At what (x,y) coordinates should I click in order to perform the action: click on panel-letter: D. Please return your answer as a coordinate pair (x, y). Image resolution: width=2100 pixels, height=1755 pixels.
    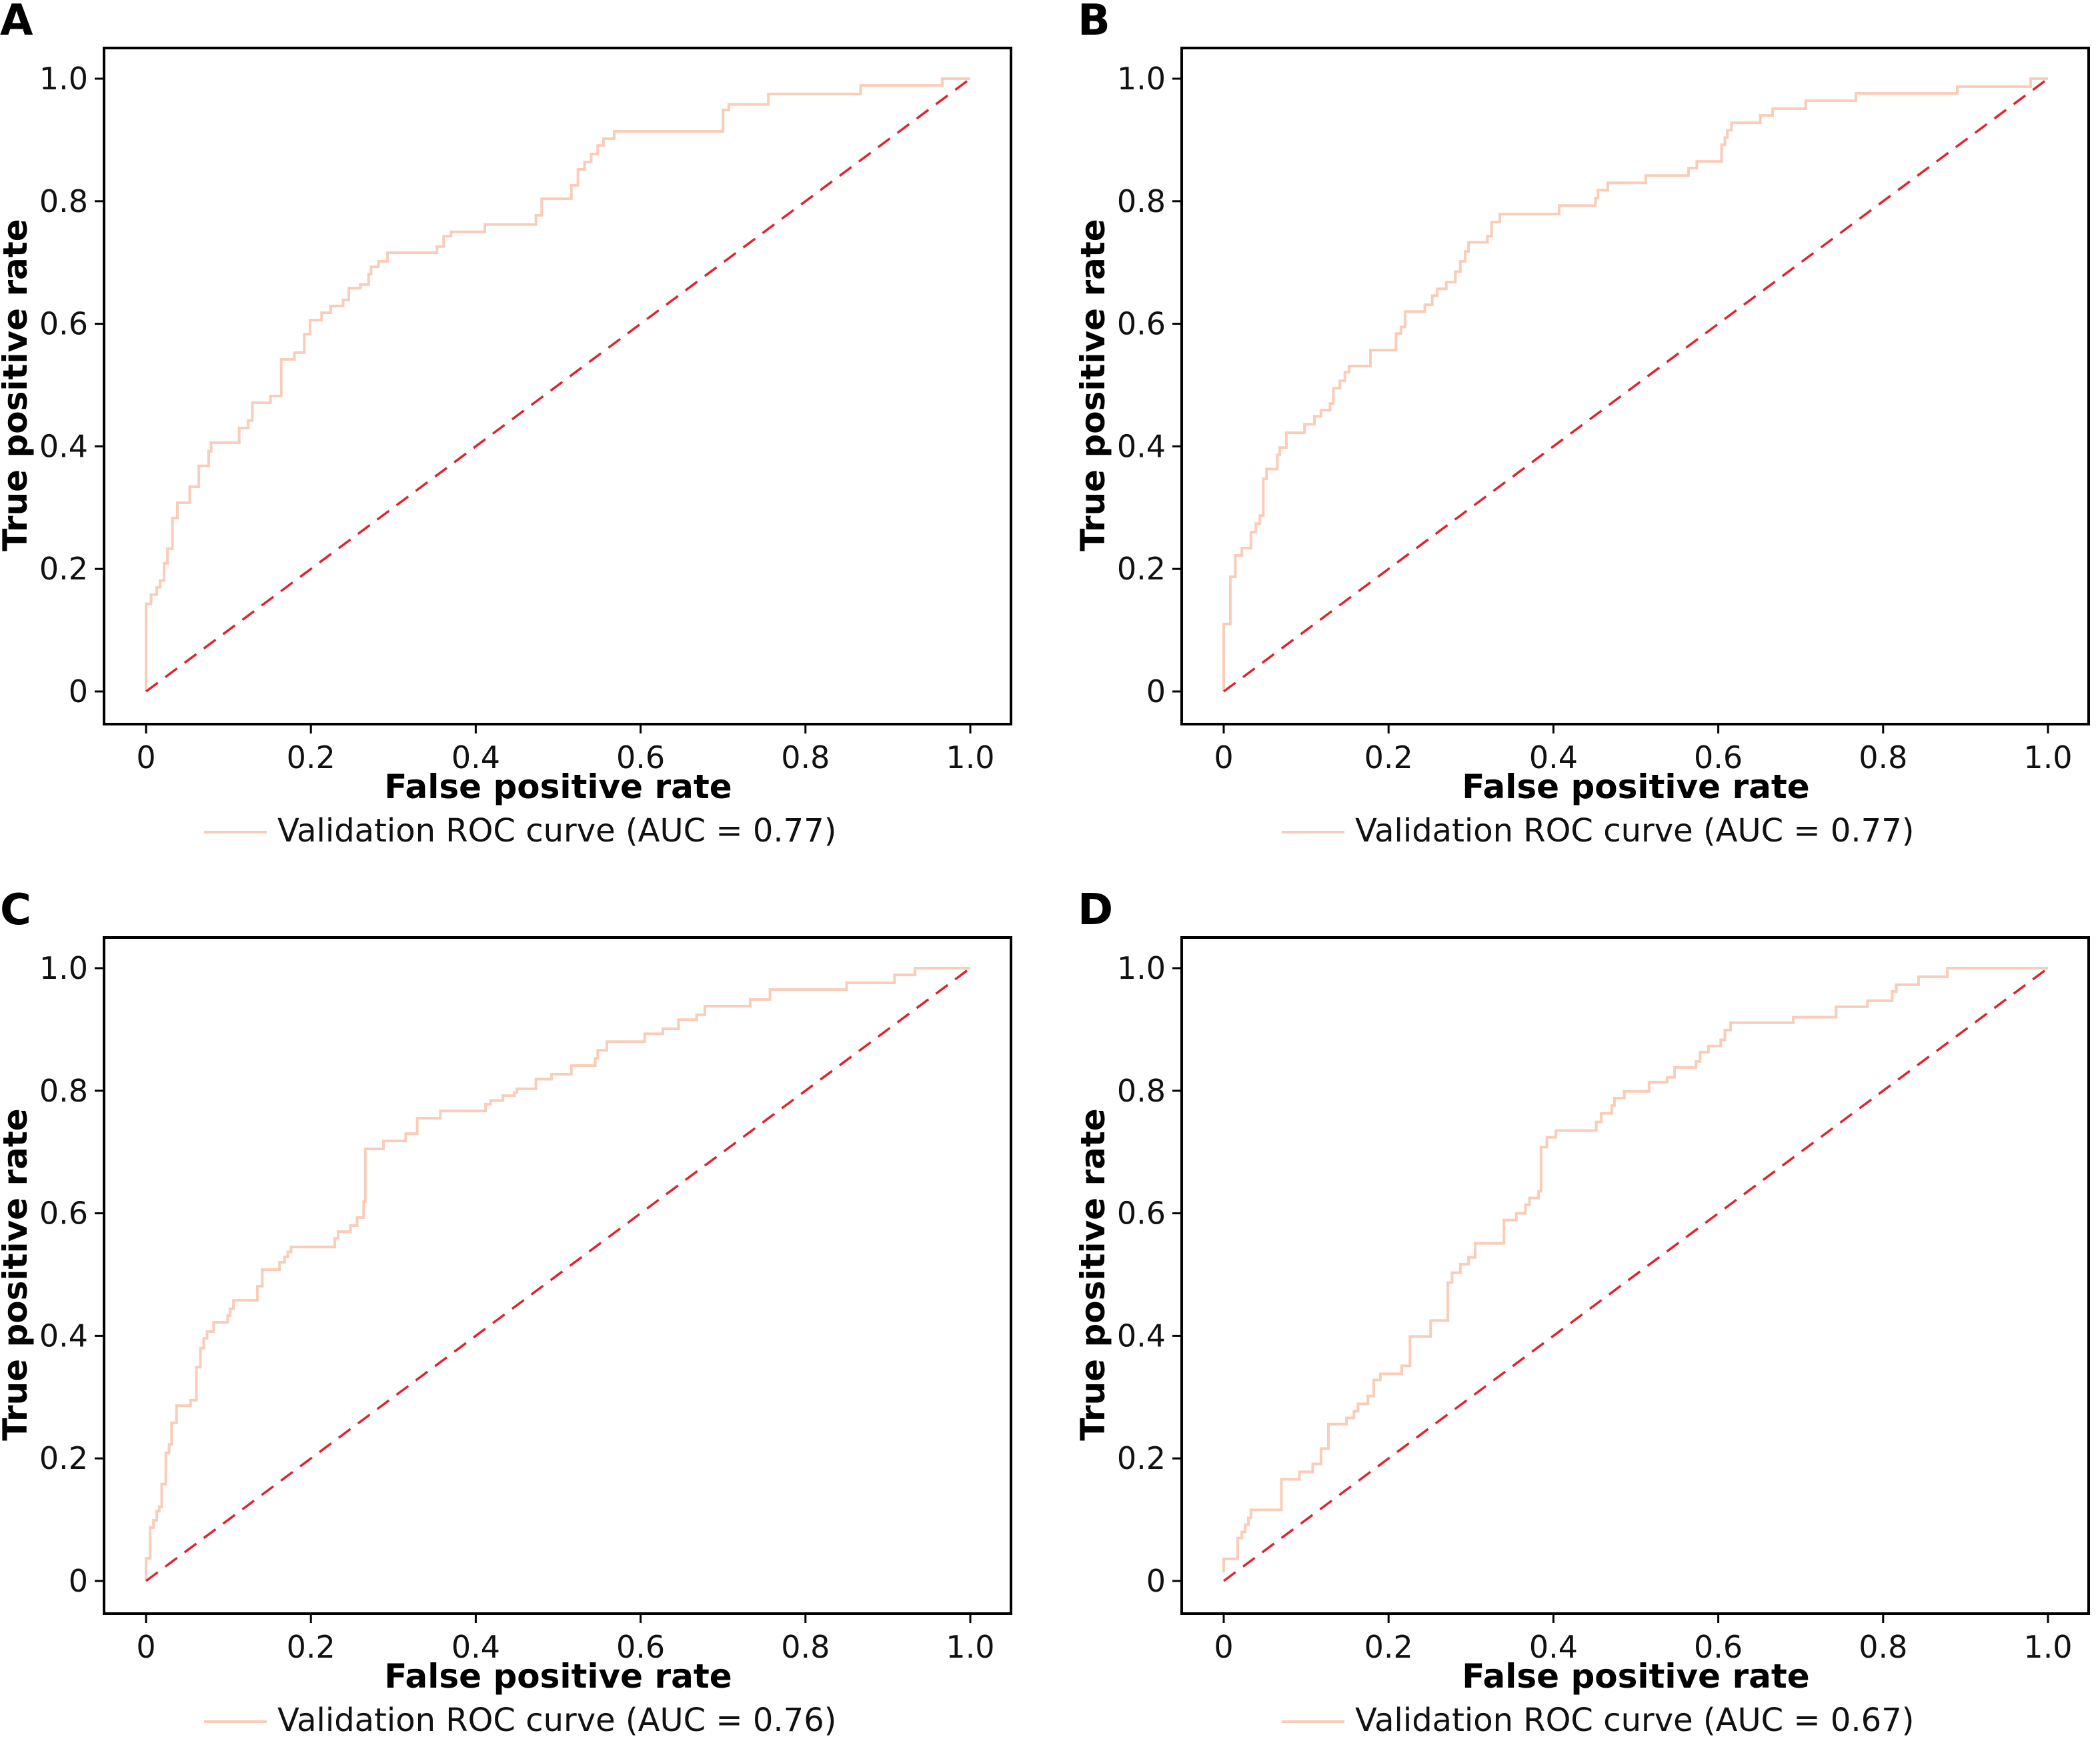
    Looking at the image, I should click on (1095, 910).